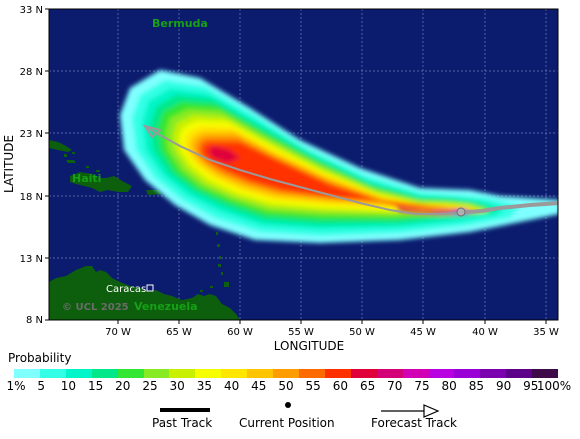  I want to click on legend-title: Probability, so click(40, 358).